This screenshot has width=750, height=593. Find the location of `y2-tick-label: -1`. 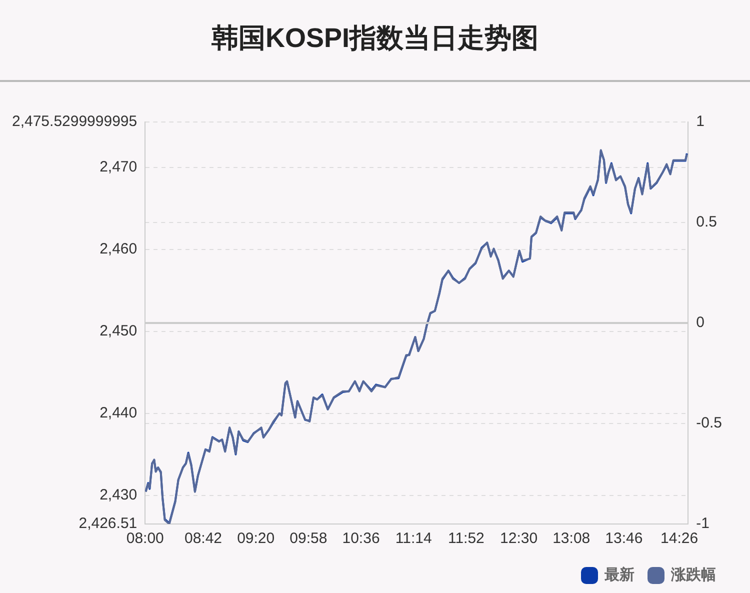

y2-tick-label: -1 is located at coordinates (703, 523).